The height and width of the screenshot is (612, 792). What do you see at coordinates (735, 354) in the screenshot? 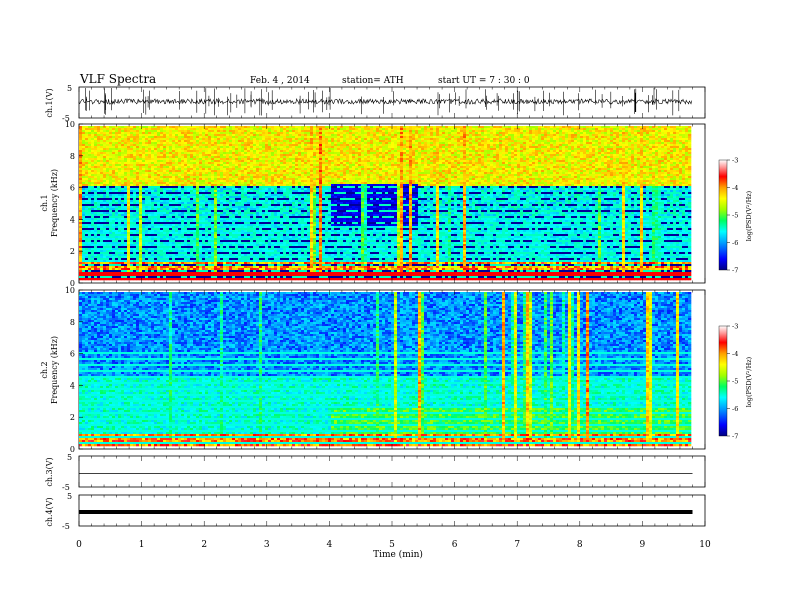
I see `ch2-colorbar-tick-label-1: -4` at bounding box center [735, 354].